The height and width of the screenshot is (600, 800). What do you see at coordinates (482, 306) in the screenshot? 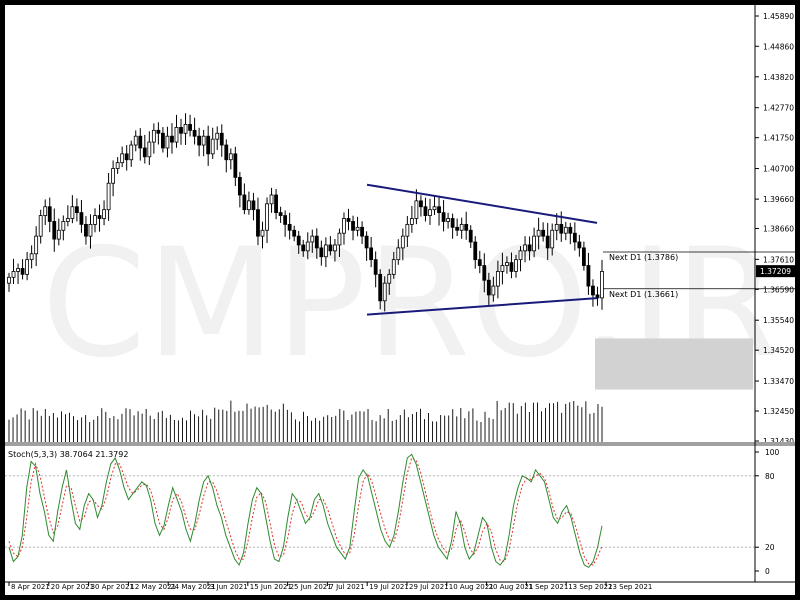
I see `trendline-lower` at bounding box center [482, 306].